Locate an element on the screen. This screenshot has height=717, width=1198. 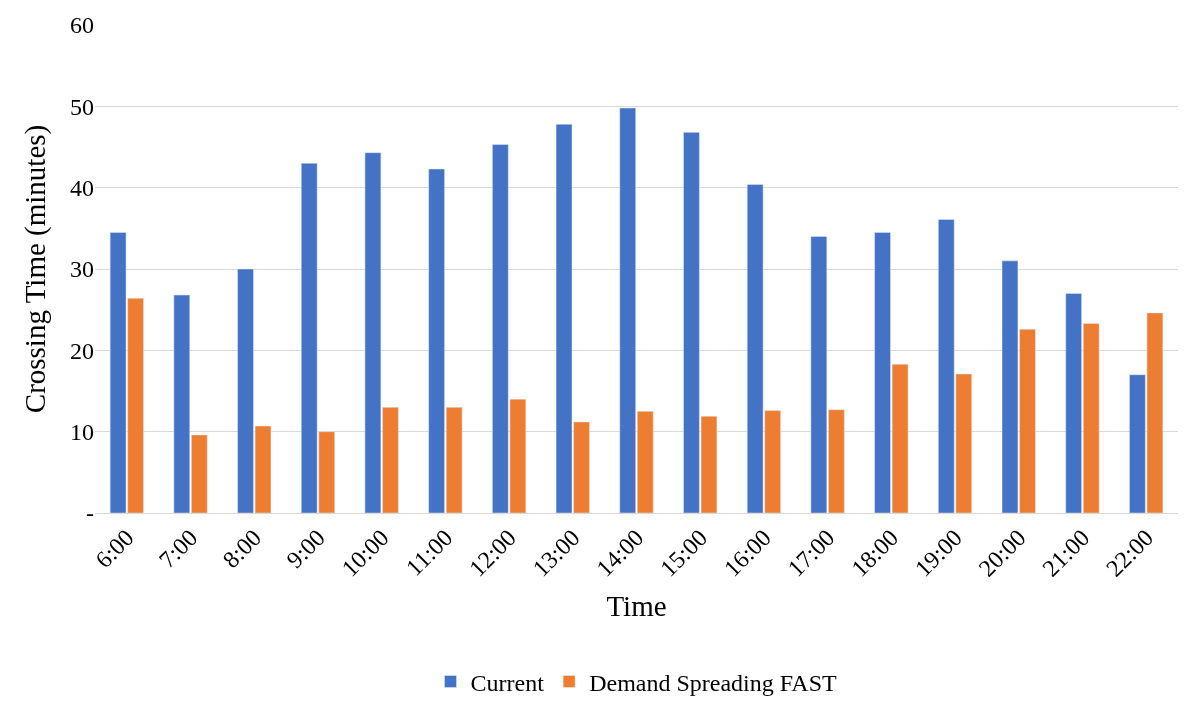
y-tick-label: 50 is located at coordinates (82, 106).